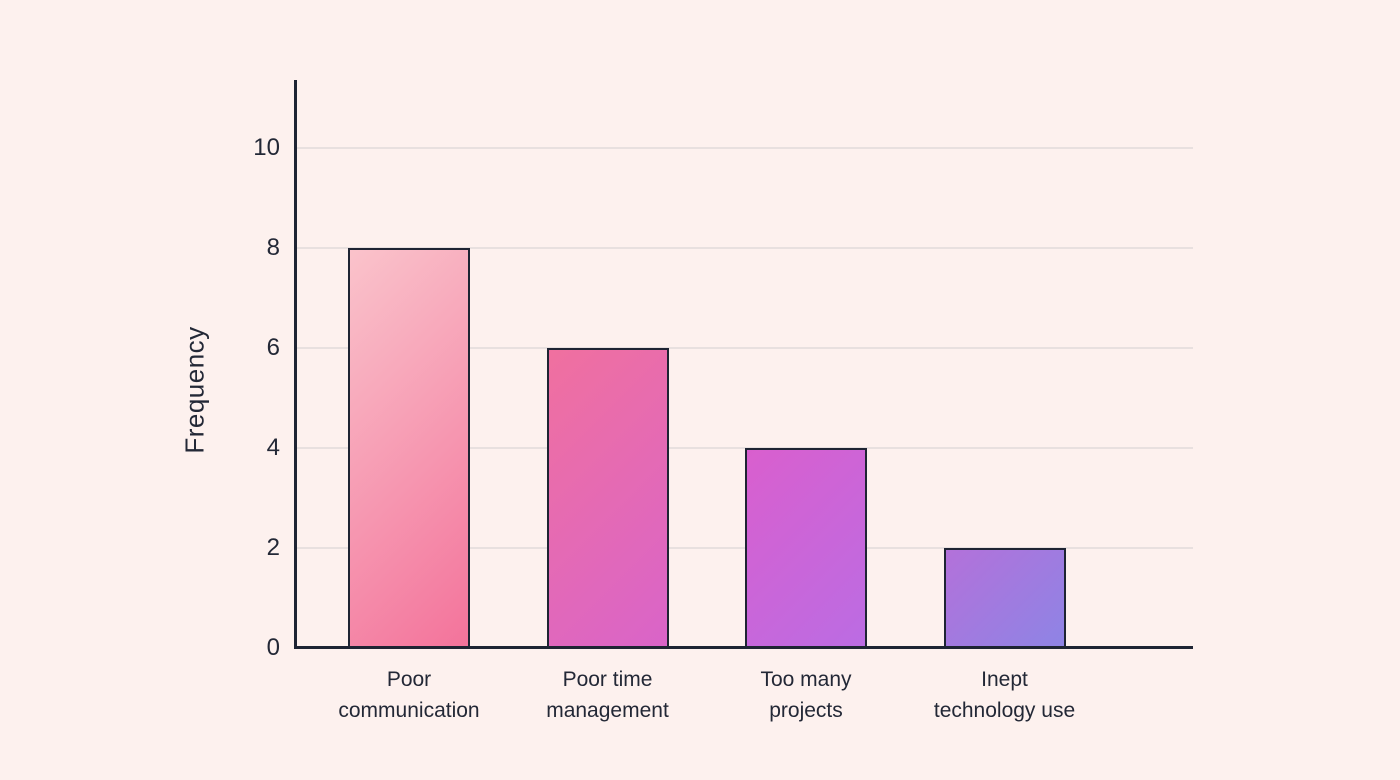  I want to click on x-tick-label: Poor communication, so click(409, 695).